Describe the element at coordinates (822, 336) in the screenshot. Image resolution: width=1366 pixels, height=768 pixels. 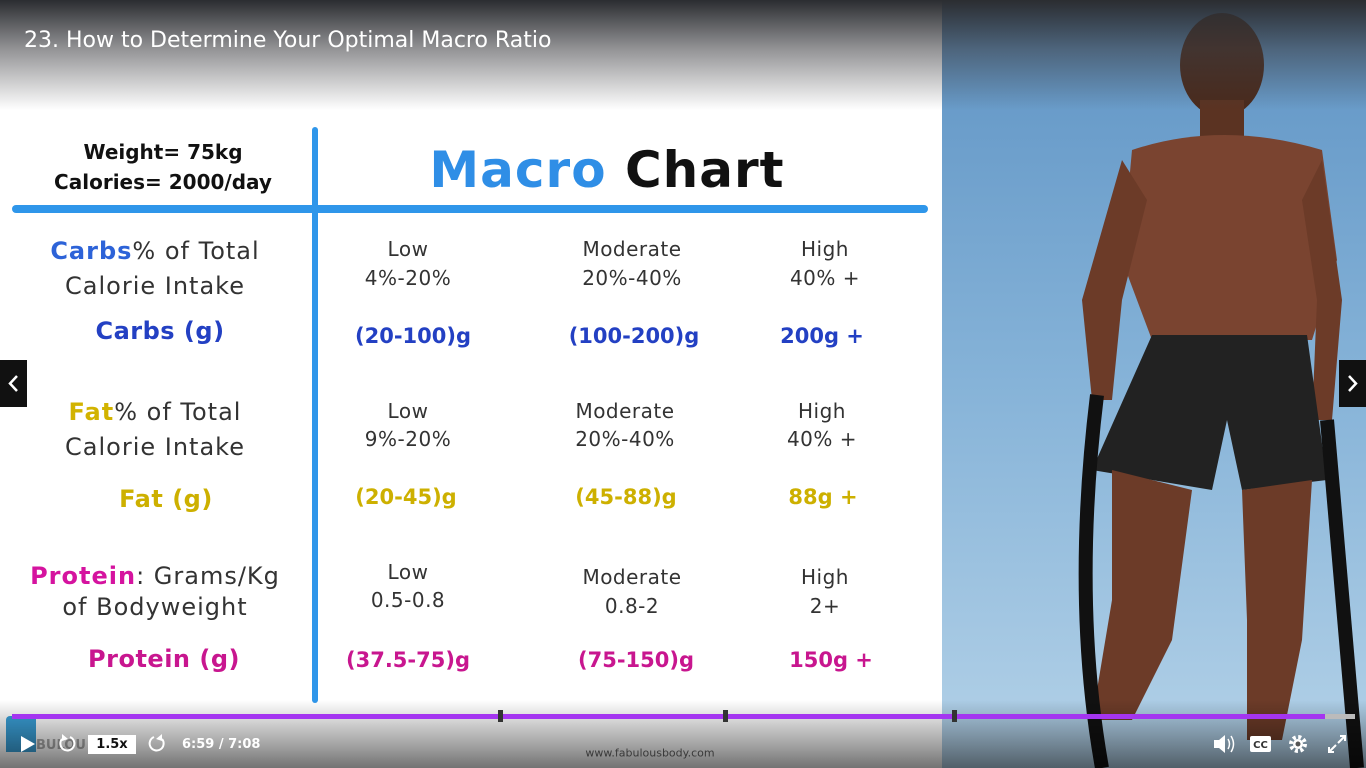
I see `level-grams: 200g +` at that location.